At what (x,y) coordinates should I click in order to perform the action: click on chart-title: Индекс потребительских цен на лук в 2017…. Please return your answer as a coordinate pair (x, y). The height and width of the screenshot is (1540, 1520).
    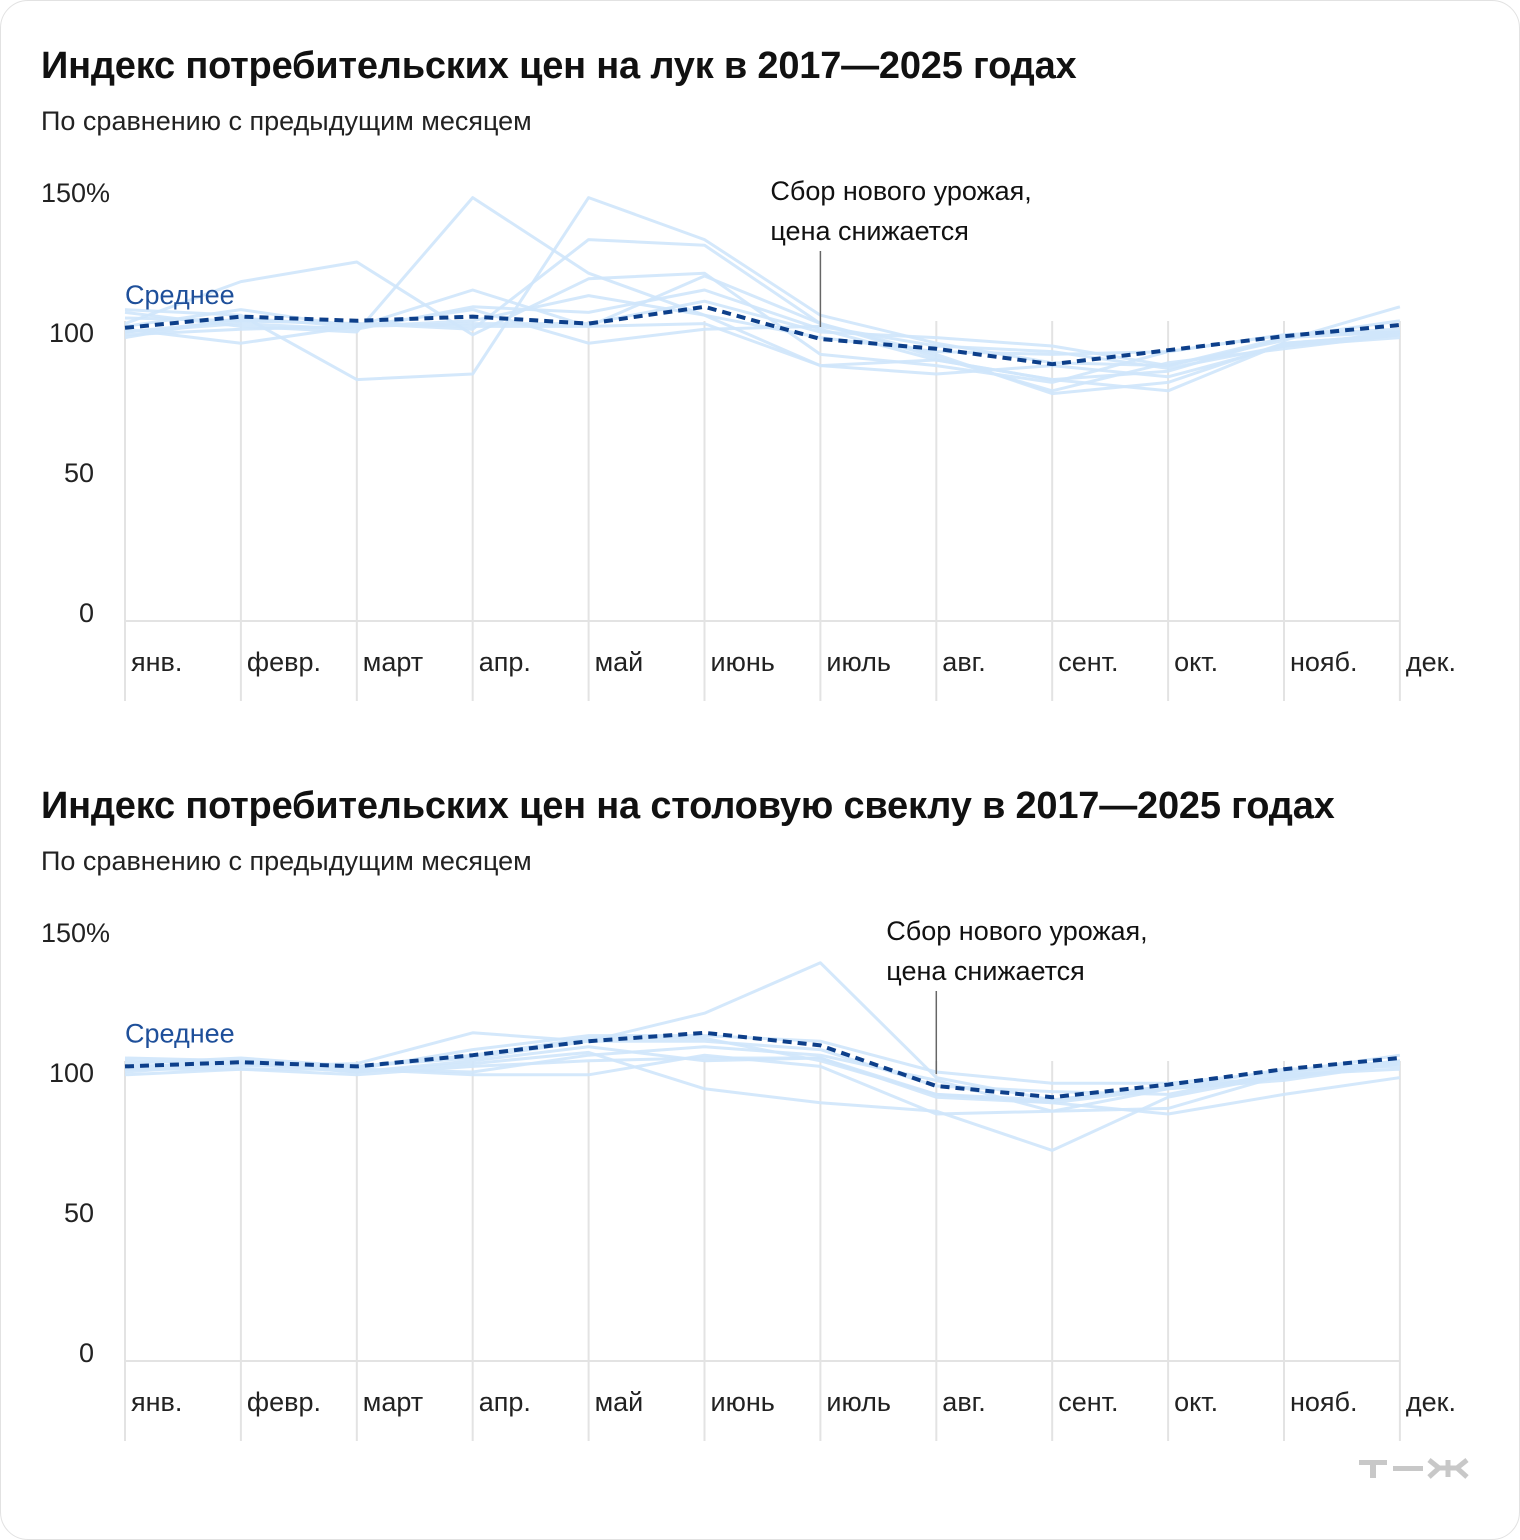
    Looking at the image, I should click on (559, 66).